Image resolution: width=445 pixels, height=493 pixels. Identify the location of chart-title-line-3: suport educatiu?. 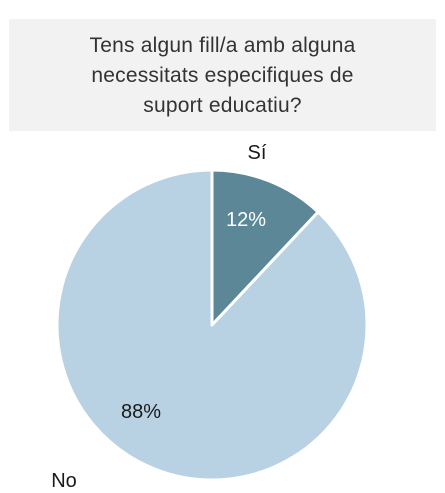
(222, 105).